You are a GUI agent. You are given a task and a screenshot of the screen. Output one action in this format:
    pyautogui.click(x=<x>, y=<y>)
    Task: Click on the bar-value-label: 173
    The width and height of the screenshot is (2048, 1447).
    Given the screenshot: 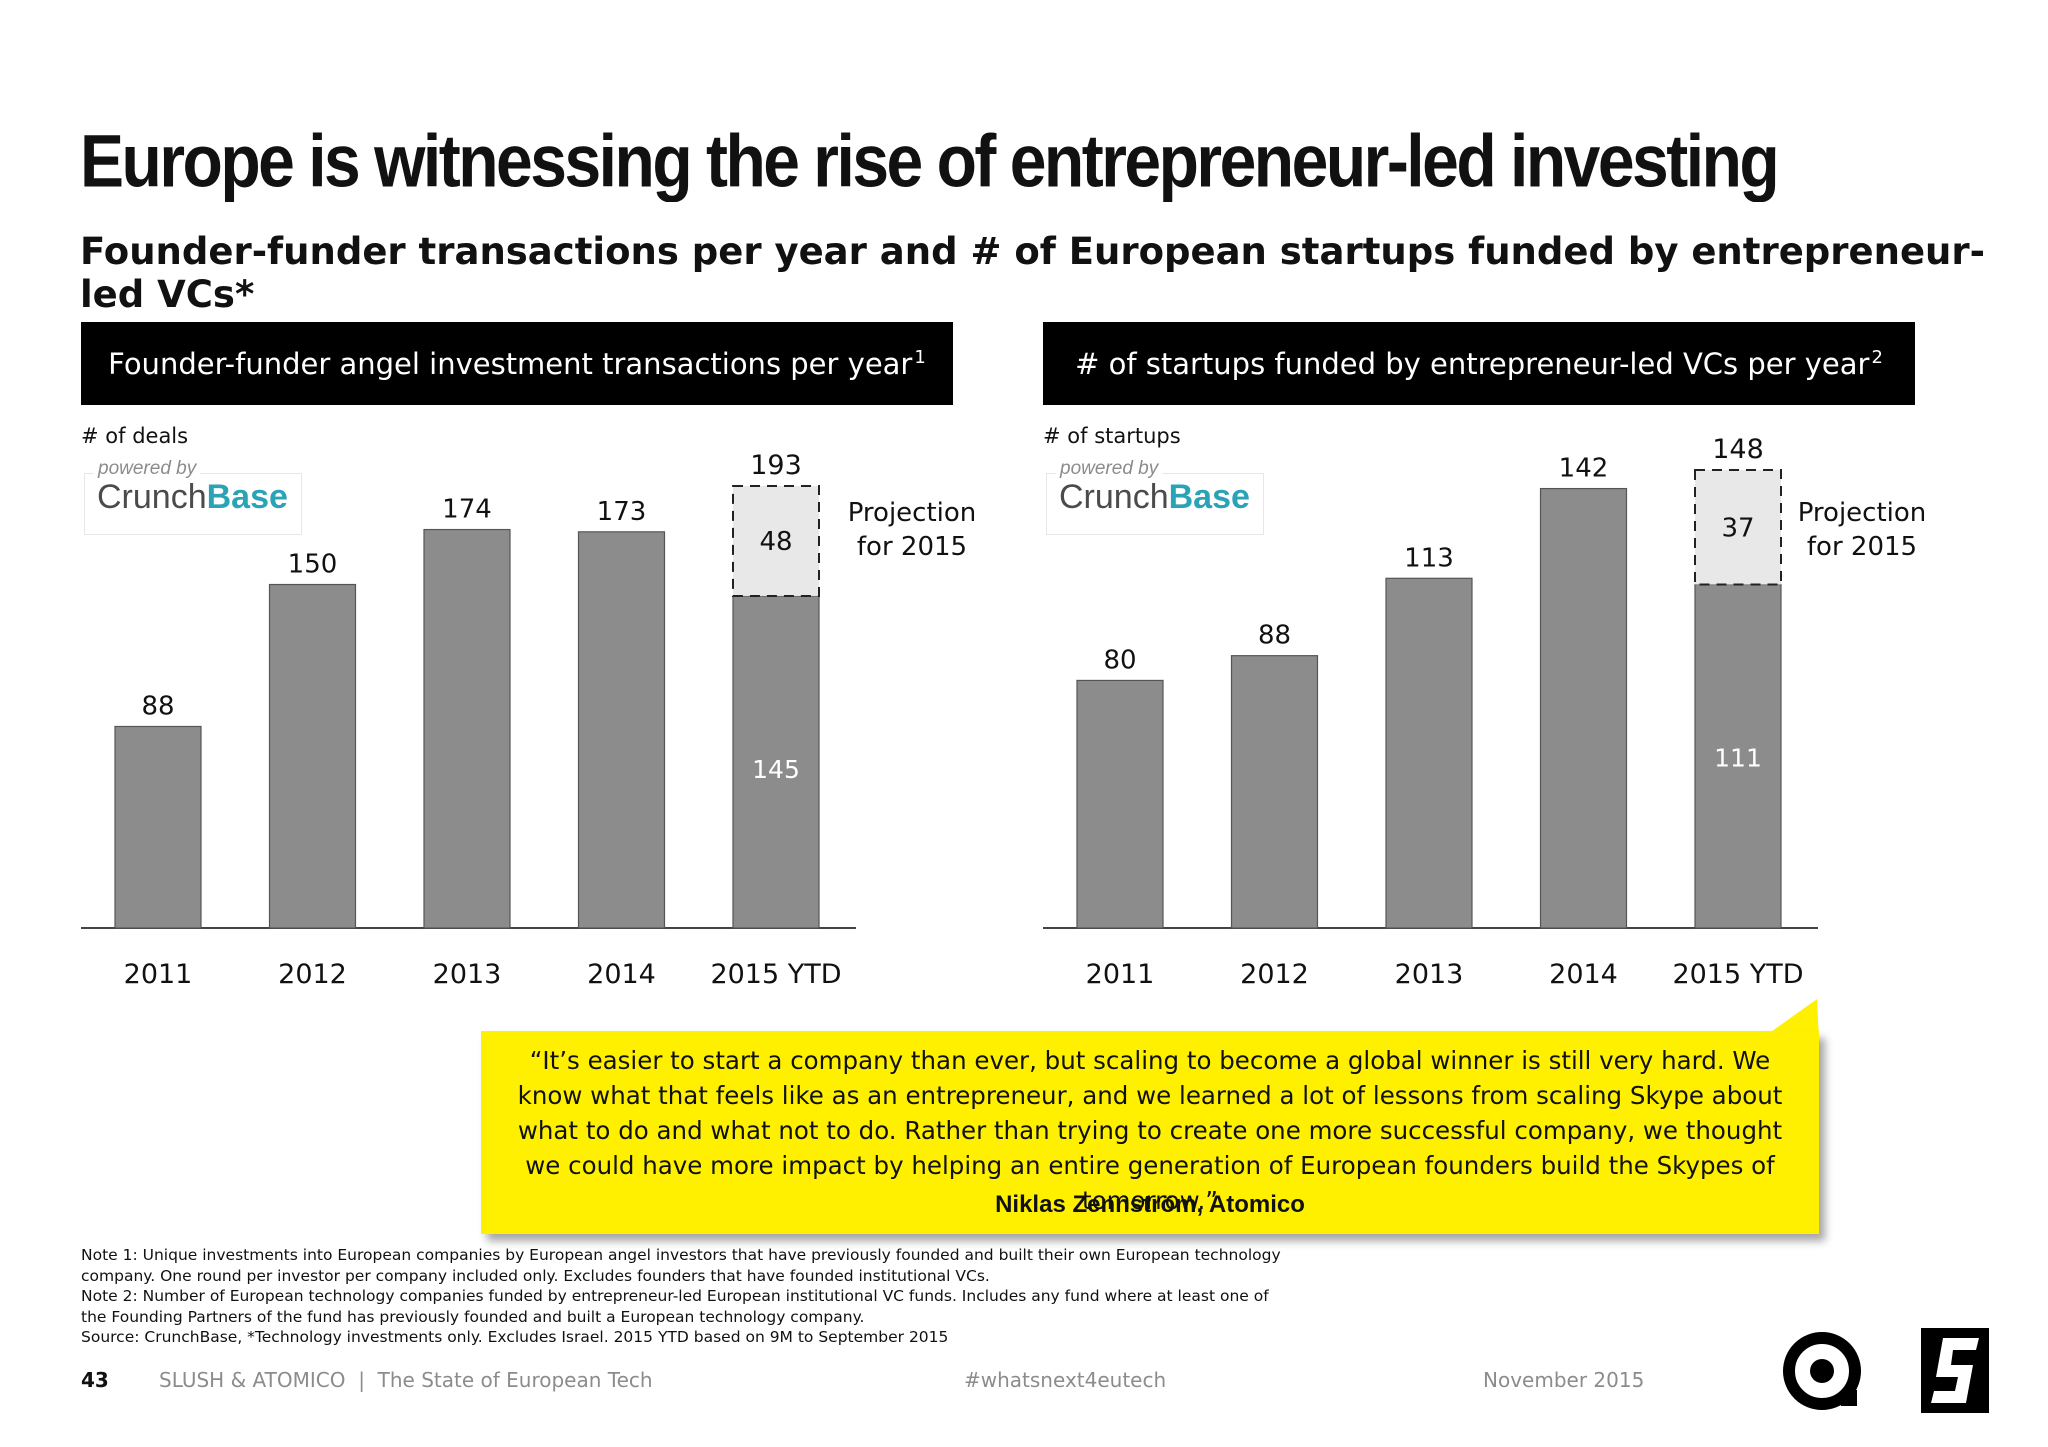 What is the action you would take?
    pyautogui.click(x=622, y=512)
    